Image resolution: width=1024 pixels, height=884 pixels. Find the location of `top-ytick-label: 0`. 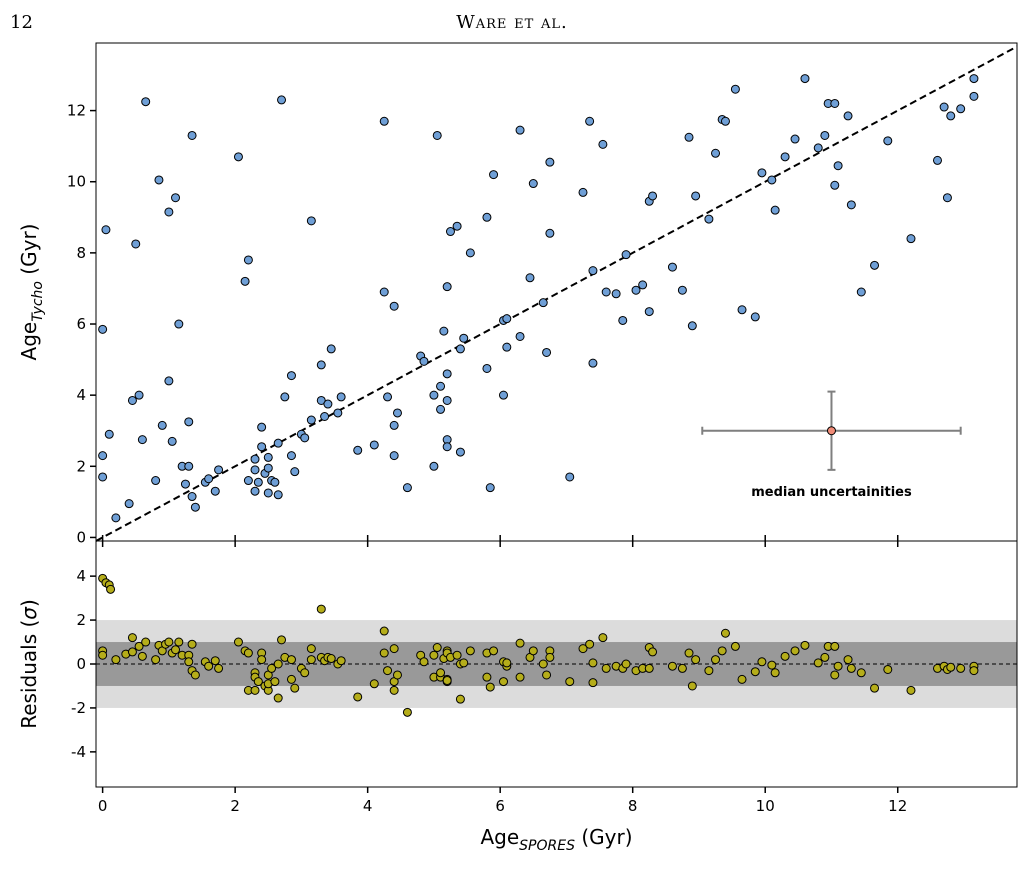

top-ytick-label: 0 is located at coordinates (81, 537).